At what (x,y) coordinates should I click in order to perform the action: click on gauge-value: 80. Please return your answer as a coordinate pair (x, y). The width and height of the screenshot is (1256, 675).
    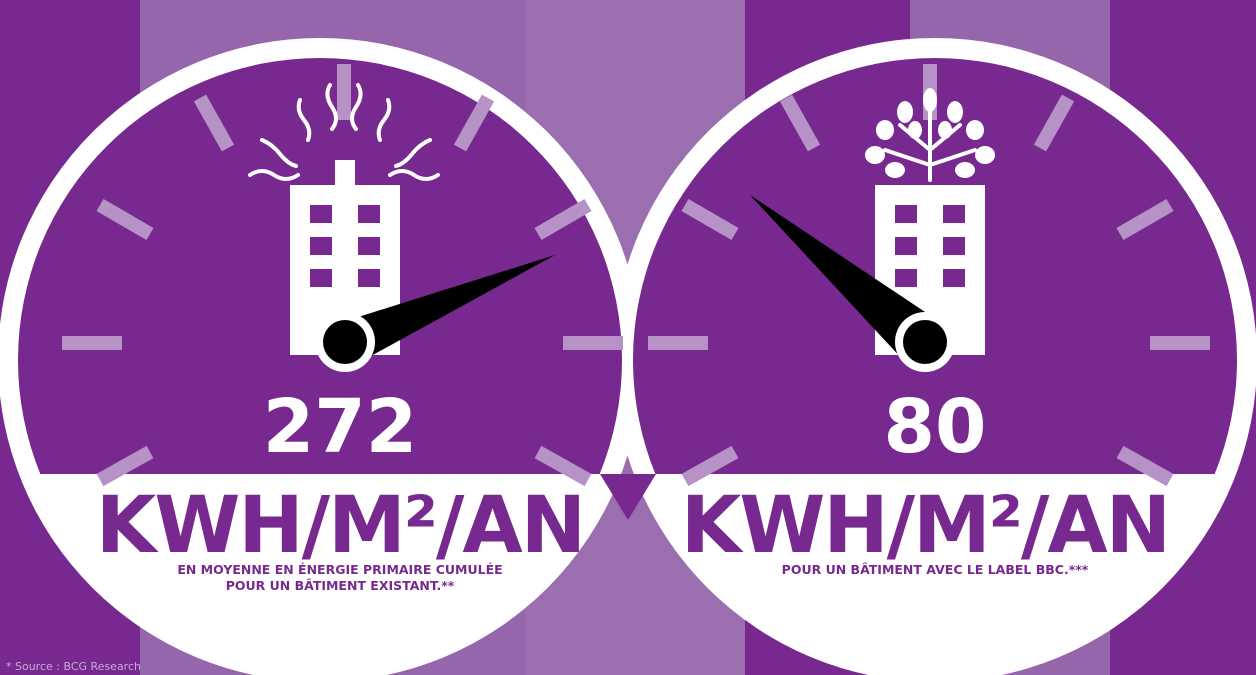
    Looking at the image, I should click on (935, 427).